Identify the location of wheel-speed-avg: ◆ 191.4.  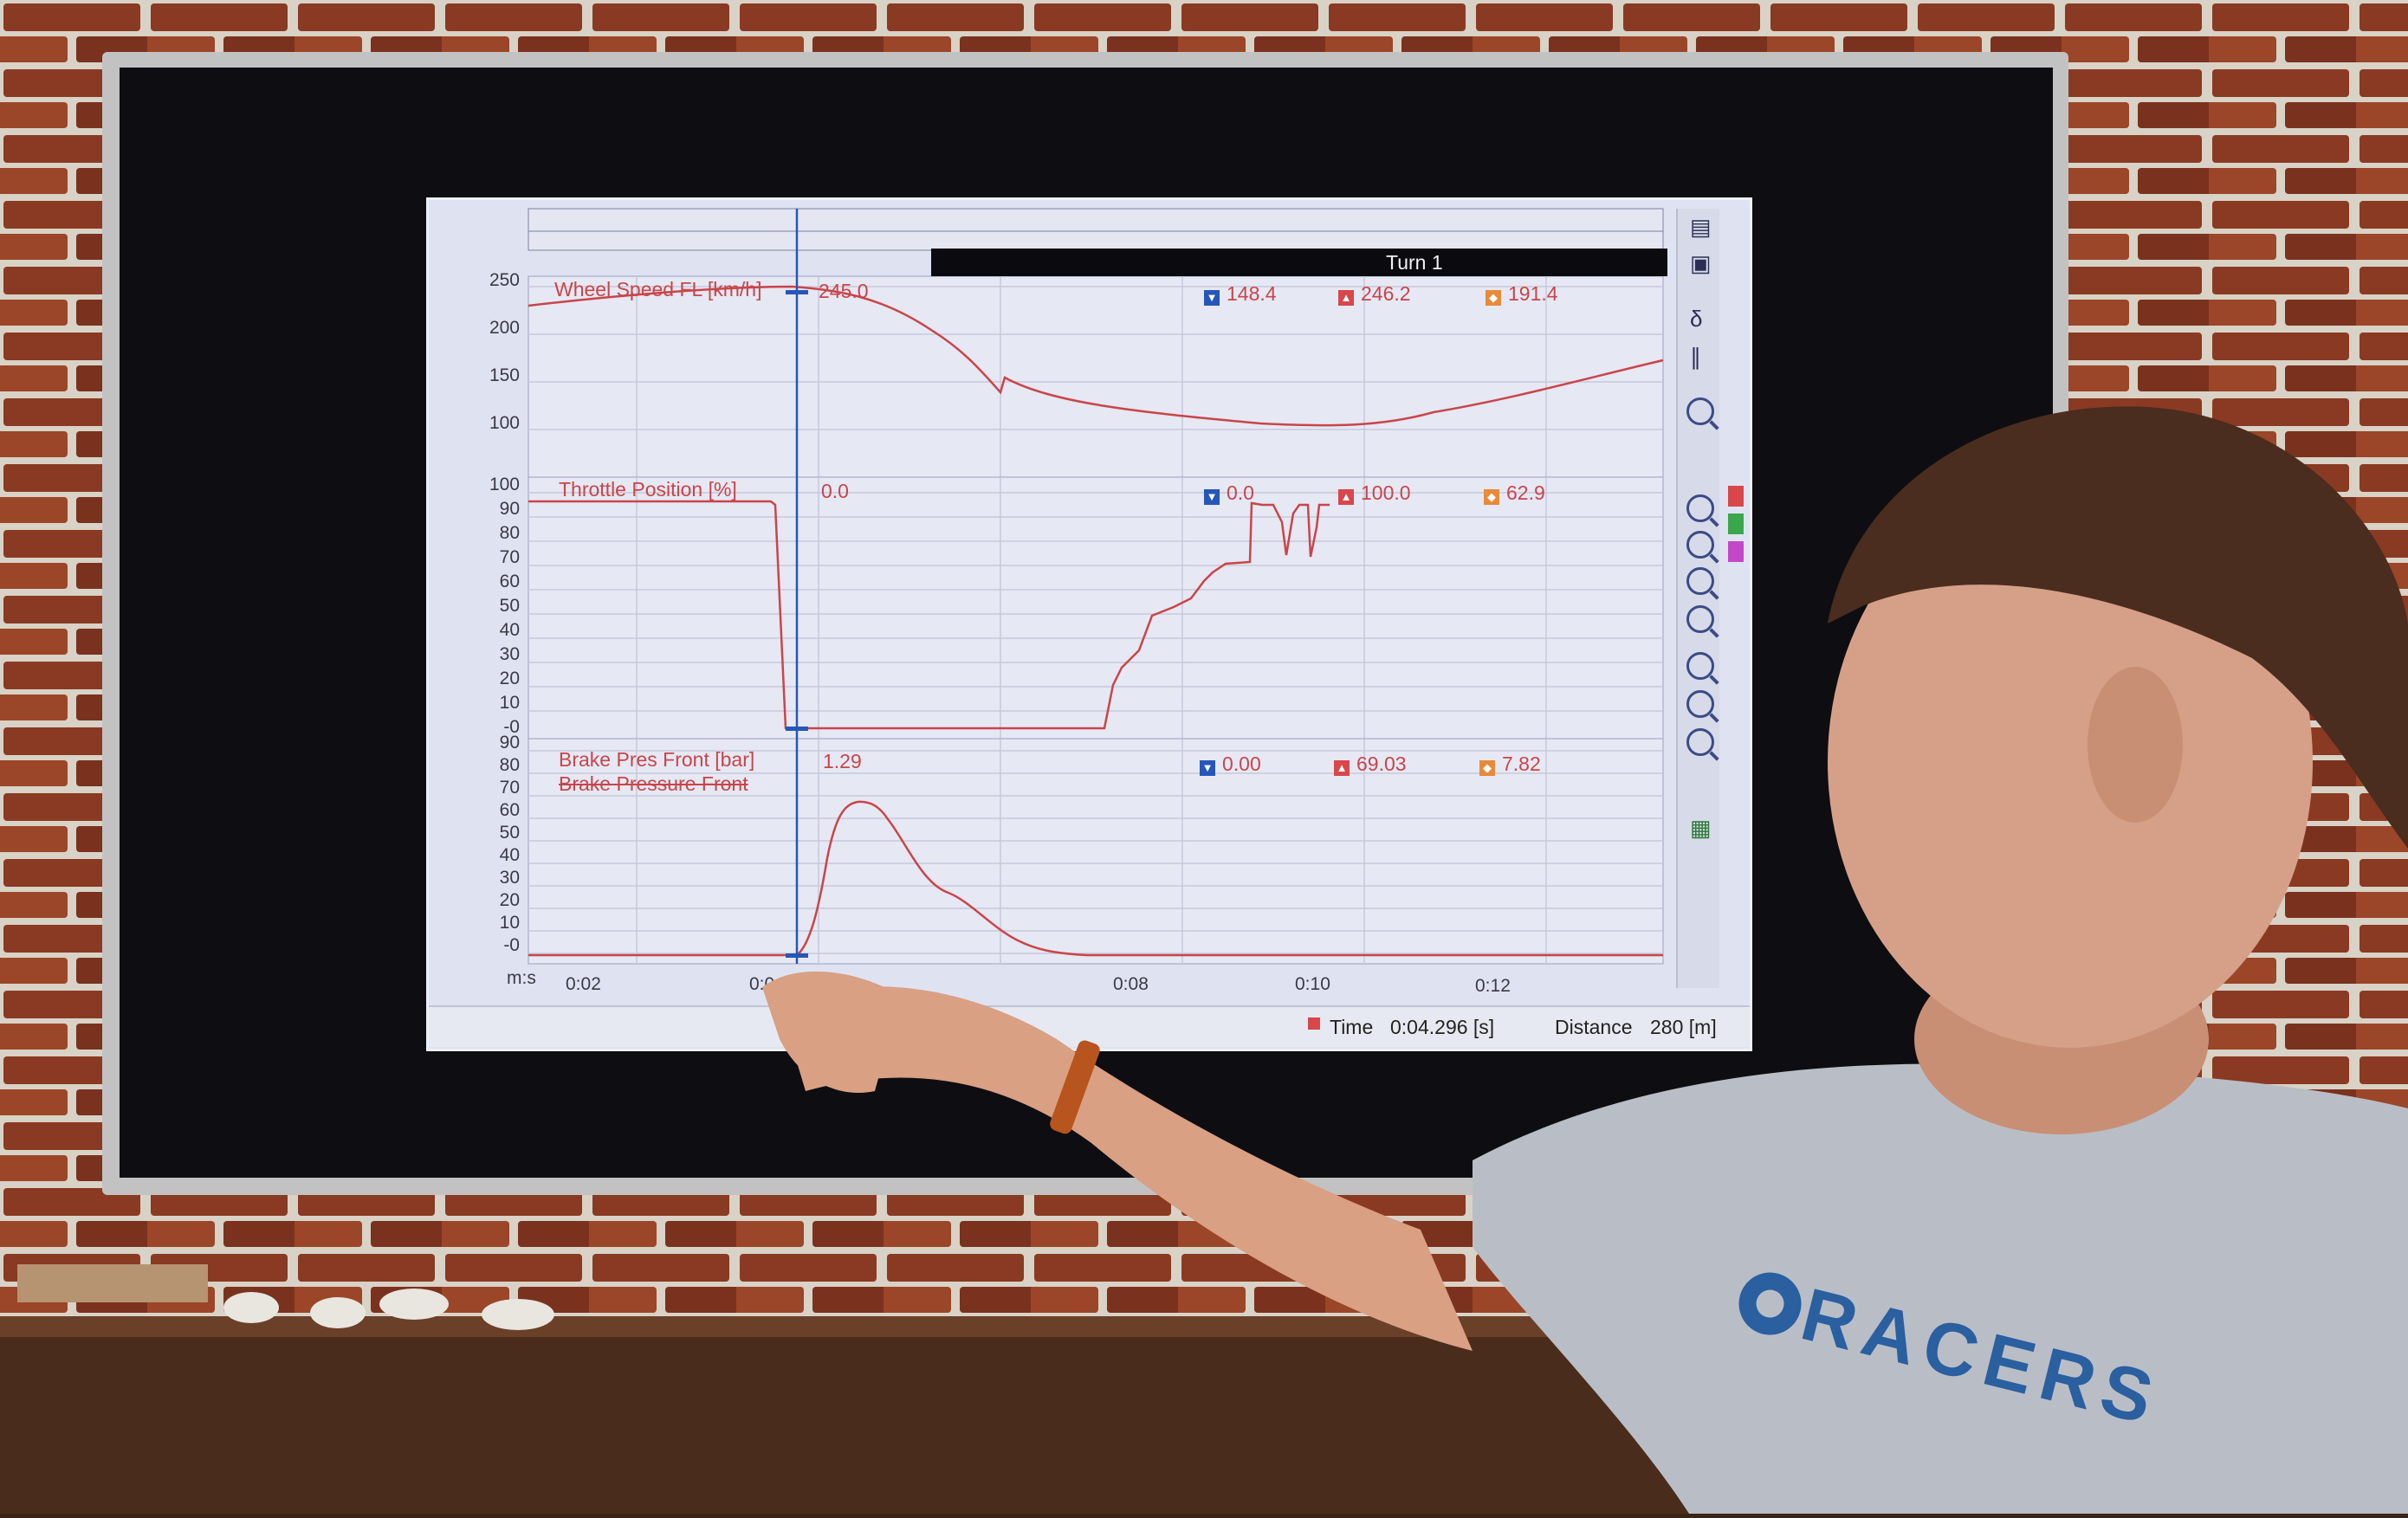
(1522, 295).